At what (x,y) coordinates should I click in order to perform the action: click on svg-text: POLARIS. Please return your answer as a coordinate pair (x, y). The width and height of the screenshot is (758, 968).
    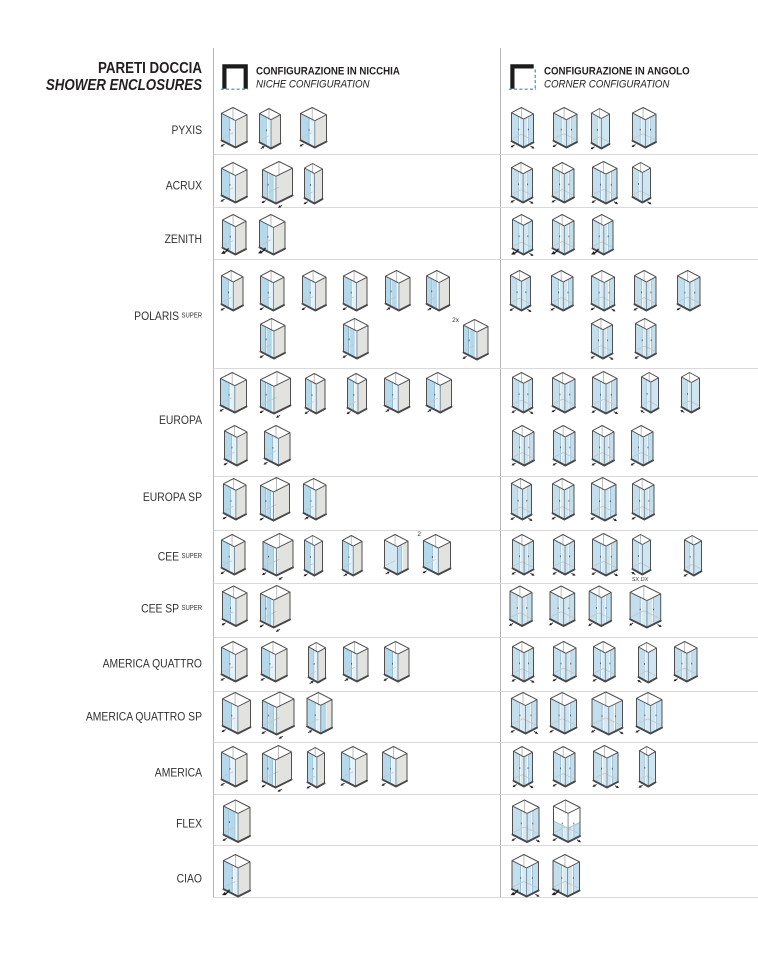
    Looking at the image, I should click on (156, 316).